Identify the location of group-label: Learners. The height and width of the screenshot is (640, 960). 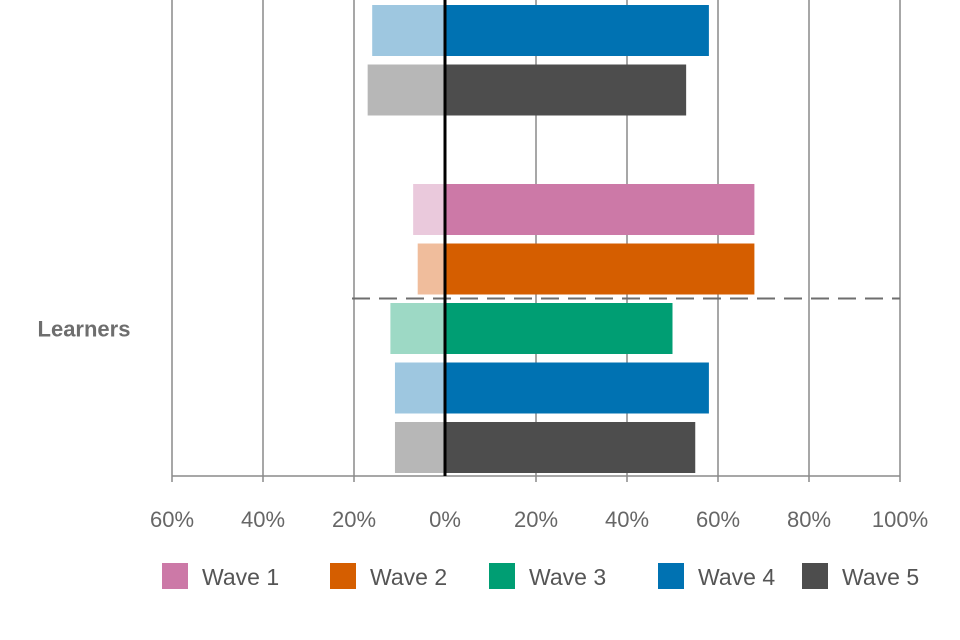
(84, 329).